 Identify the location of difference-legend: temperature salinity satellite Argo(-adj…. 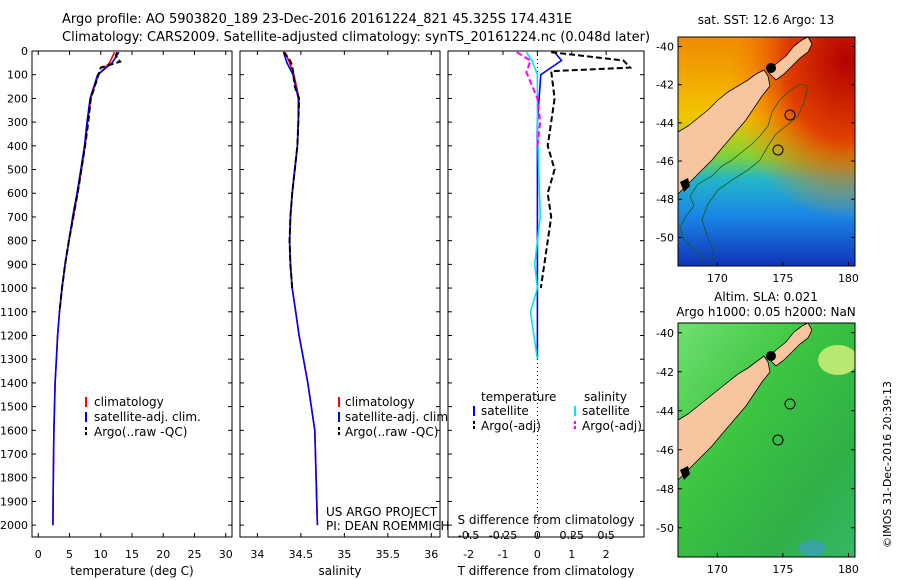
(557, 411).